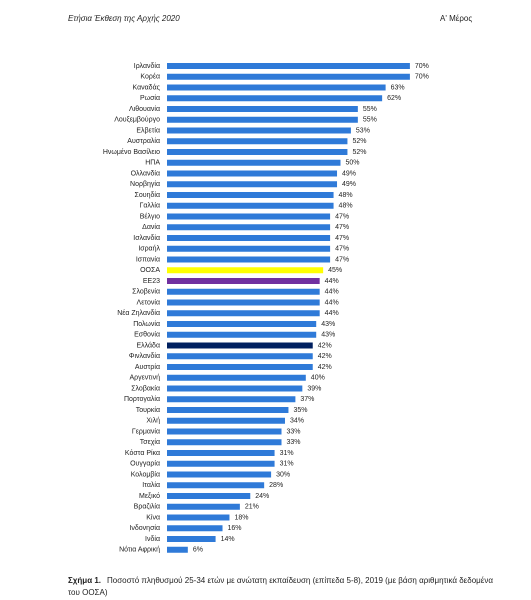 This screenshot has width=531, height=600. Describe the element at coordinates (235, 528) in the screenshot. I see `value-label: 16%` at that location.